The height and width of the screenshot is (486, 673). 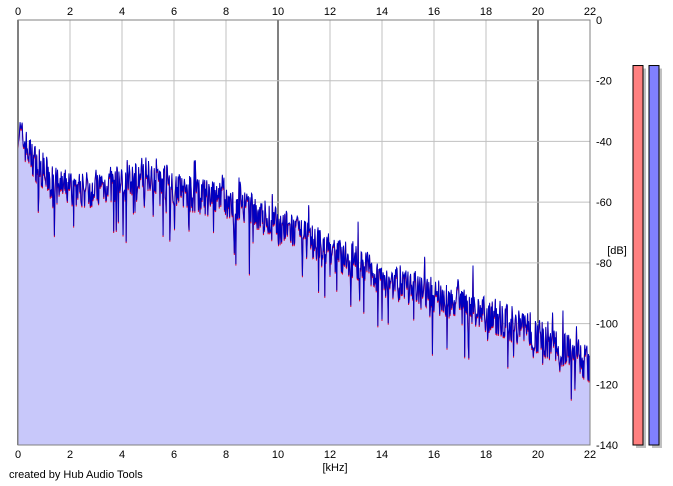 I want to click on y-tick-label-4: -80, so click(x=604, y=264).